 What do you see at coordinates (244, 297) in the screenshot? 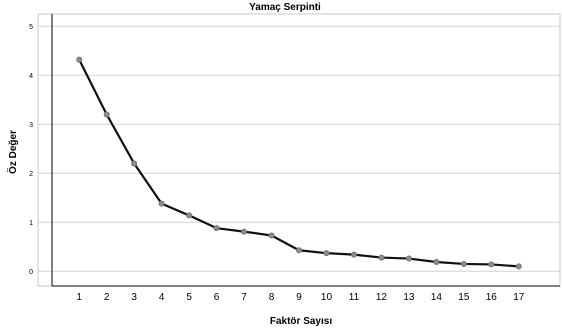
I see `x-tick-label: 7` at bounding box center [244, 297].